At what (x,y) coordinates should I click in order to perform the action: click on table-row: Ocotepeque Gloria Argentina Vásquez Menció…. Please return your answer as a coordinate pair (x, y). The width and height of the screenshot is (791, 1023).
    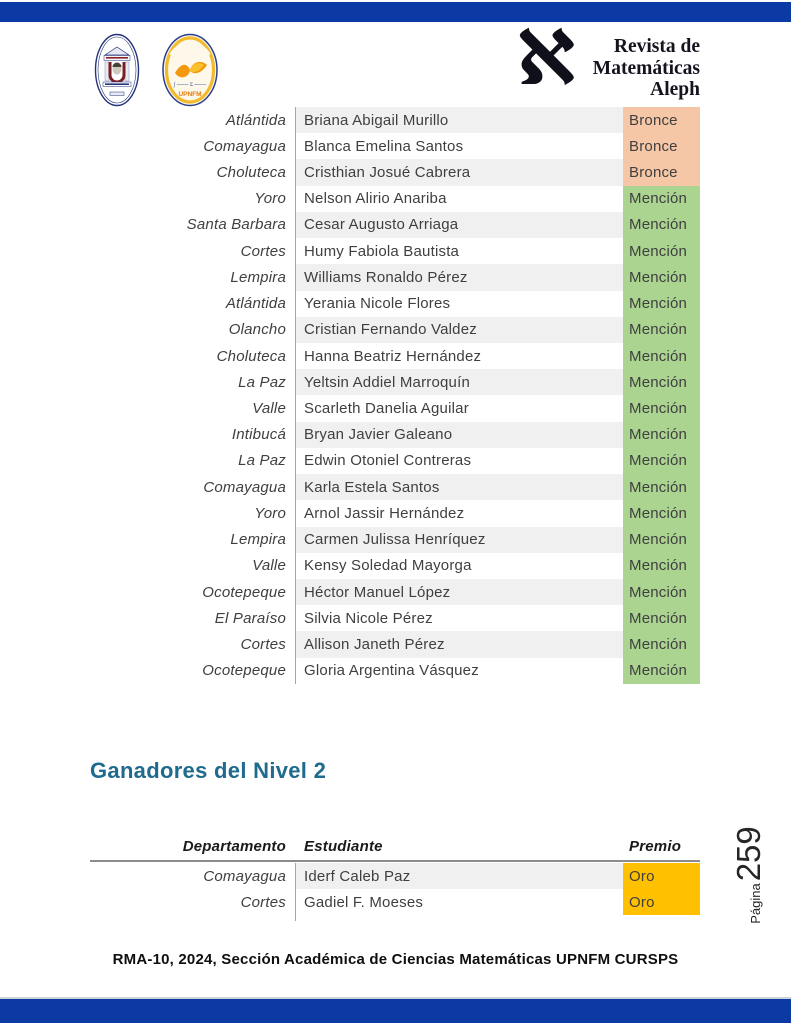
    Looking at the image, I should click on (395, 670).